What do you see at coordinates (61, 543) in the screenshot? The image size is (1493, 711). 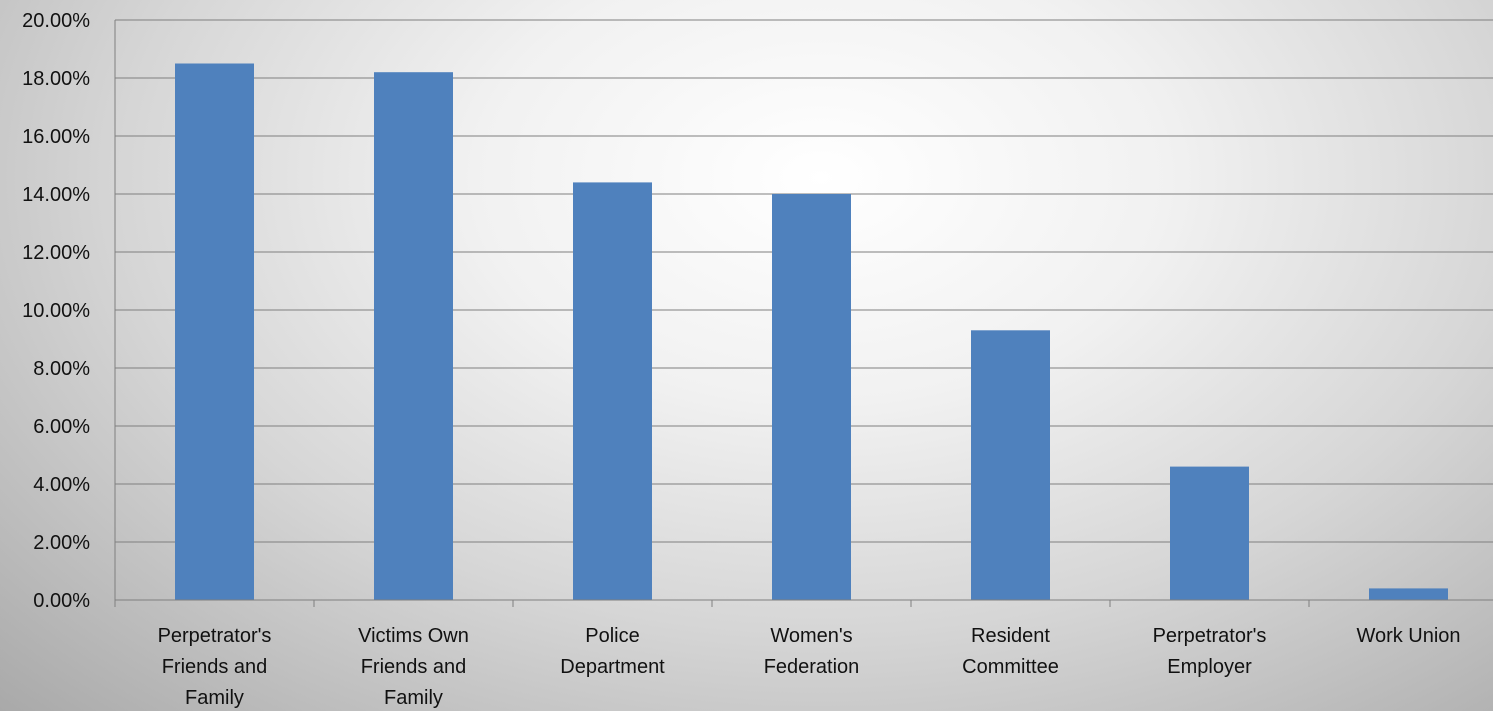 I see `y-tick-label: 2.00%` at bounding box center [61, 543].